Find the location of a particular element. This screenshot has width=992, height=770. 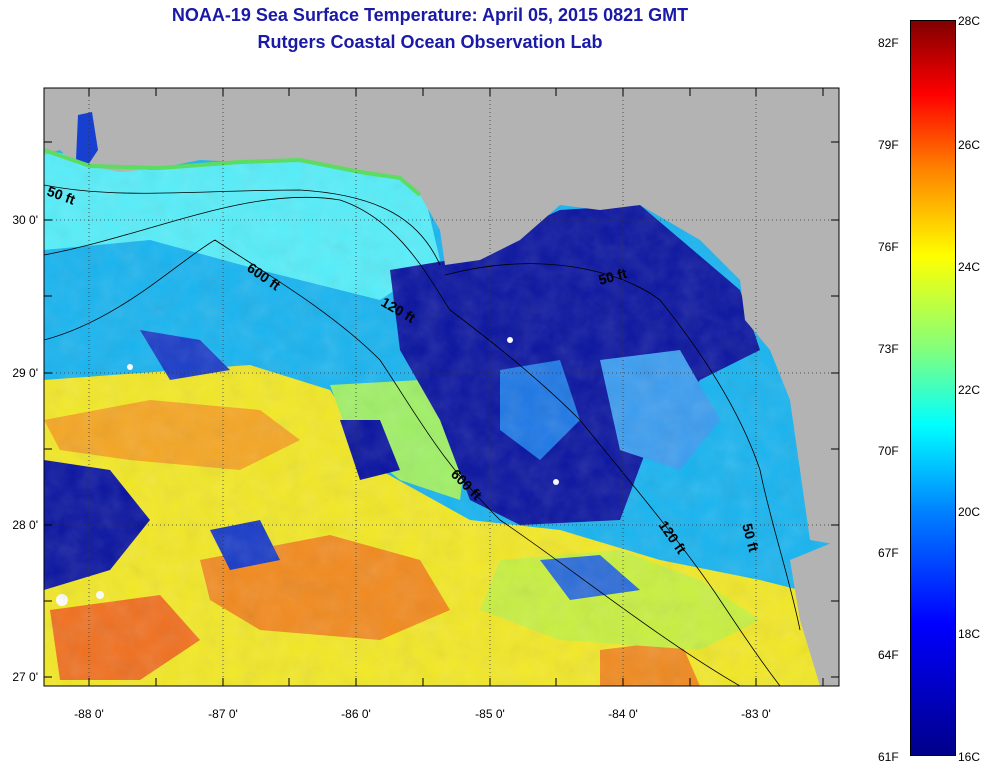

colorbar-label-20c: 20C is located at coordinates (969, 512).